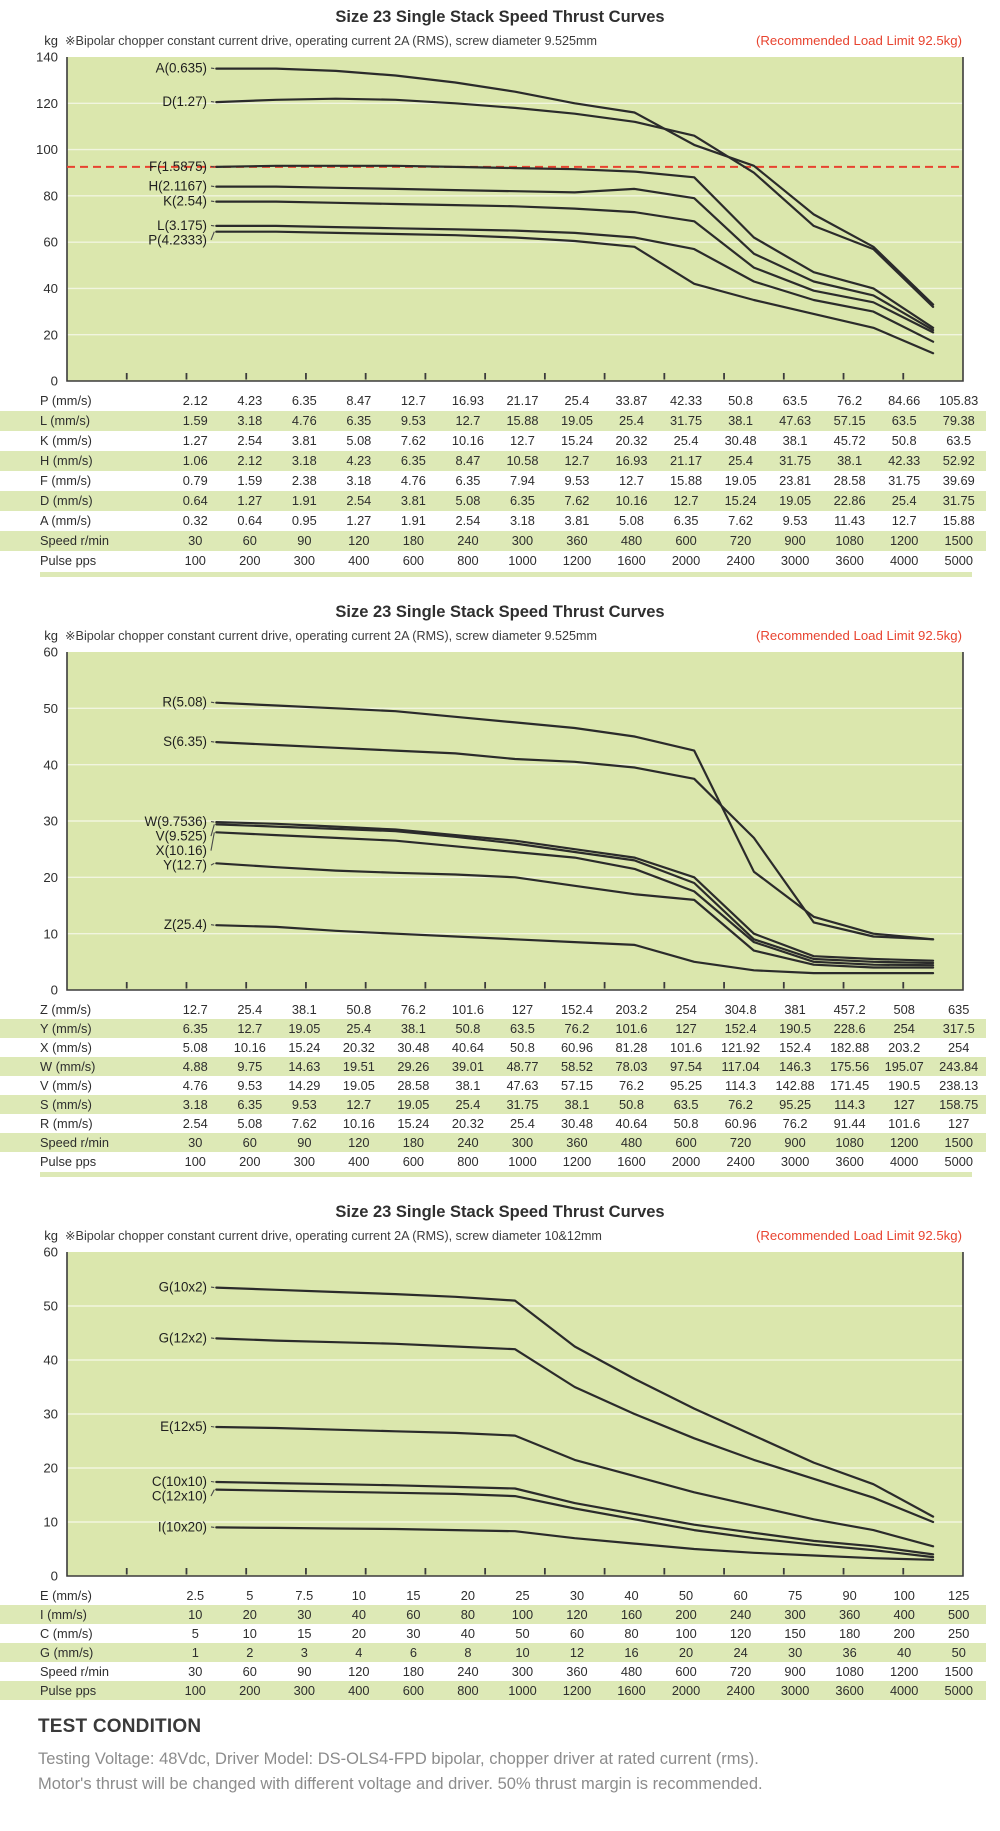  What do you see at coordinates (686, 1009) in the screenshot?
I see `table-cell: 254` at bounding box center [686, 1009].